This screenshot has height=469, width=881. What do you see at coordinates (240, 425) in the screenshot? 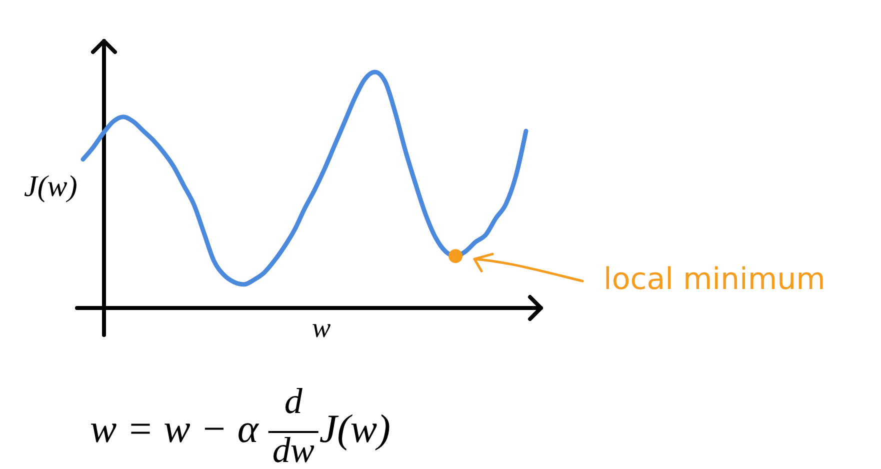
I see `text: w = w − α $^{d}$$_{dw}$J(w)` at bounding box center [240, 425].